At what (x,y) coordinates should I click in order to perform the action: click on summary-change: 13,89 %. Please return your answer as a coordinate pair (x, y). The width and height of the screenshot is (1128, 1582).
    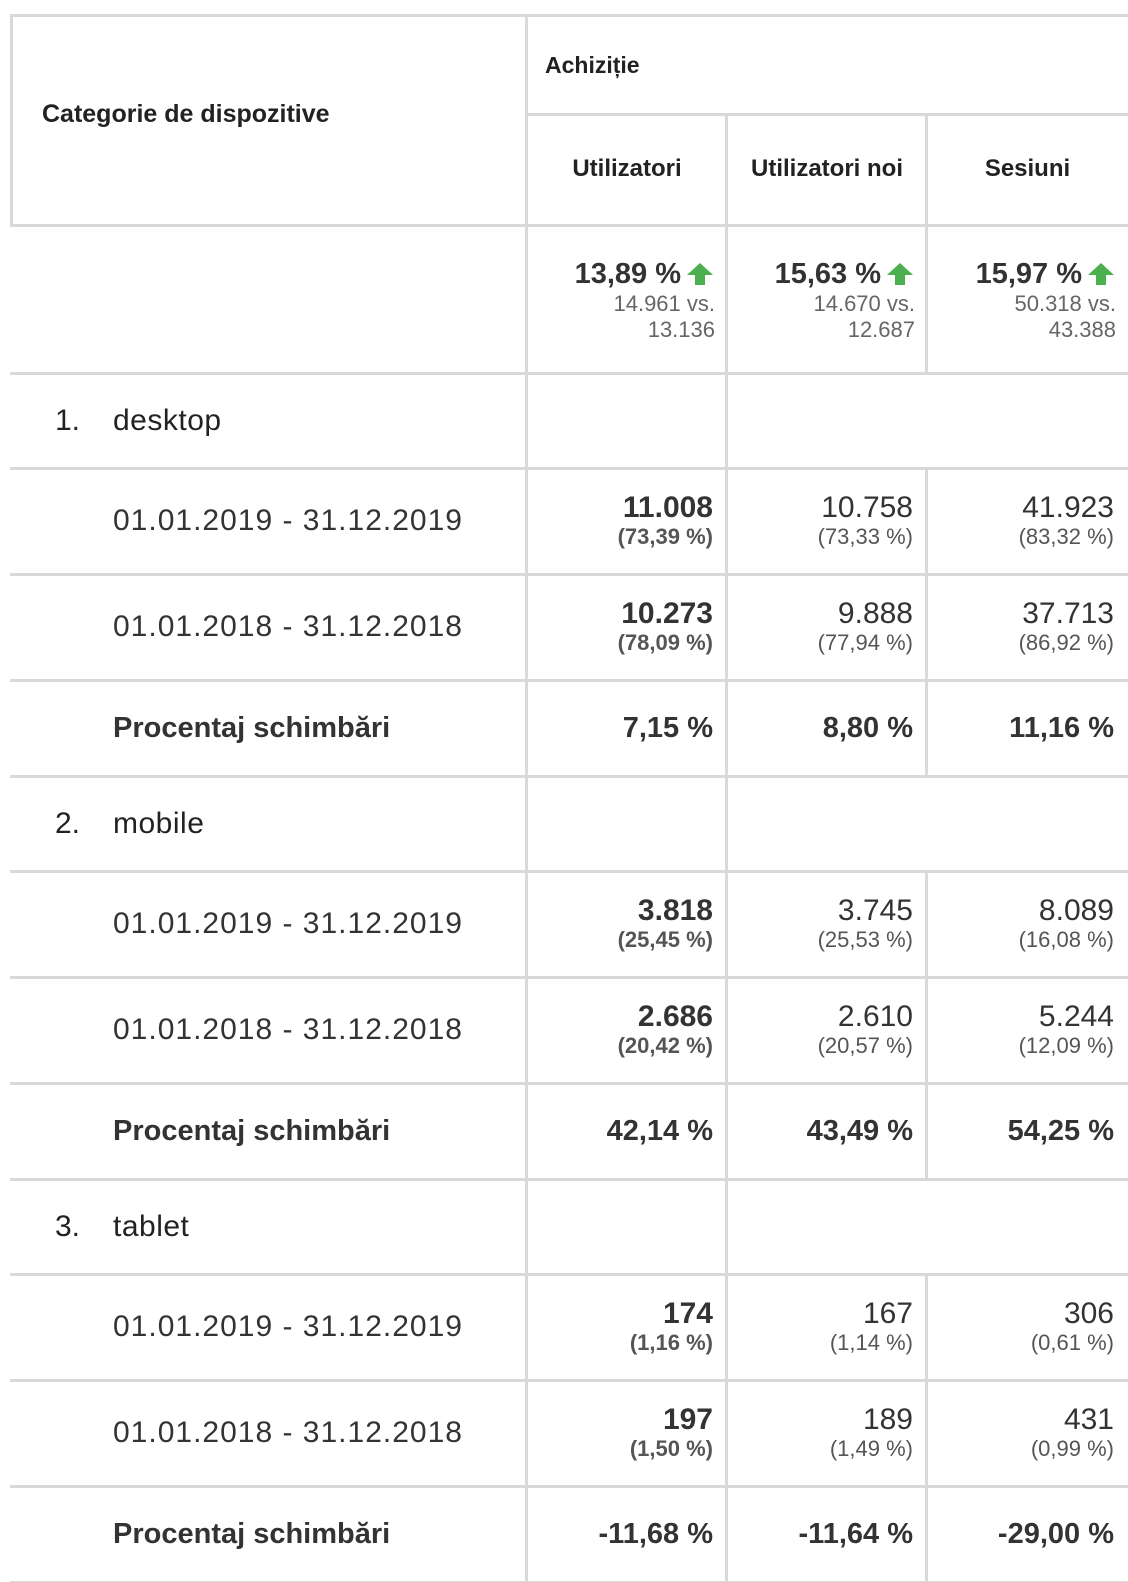
    Looking at the image, I should click on (645, 274).